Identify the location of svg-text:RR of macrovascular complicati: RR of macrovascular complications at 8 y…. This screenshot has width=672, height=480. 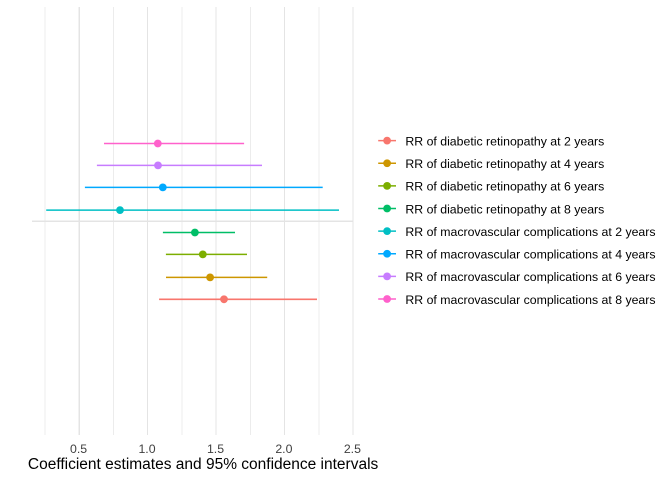
(530, 300).